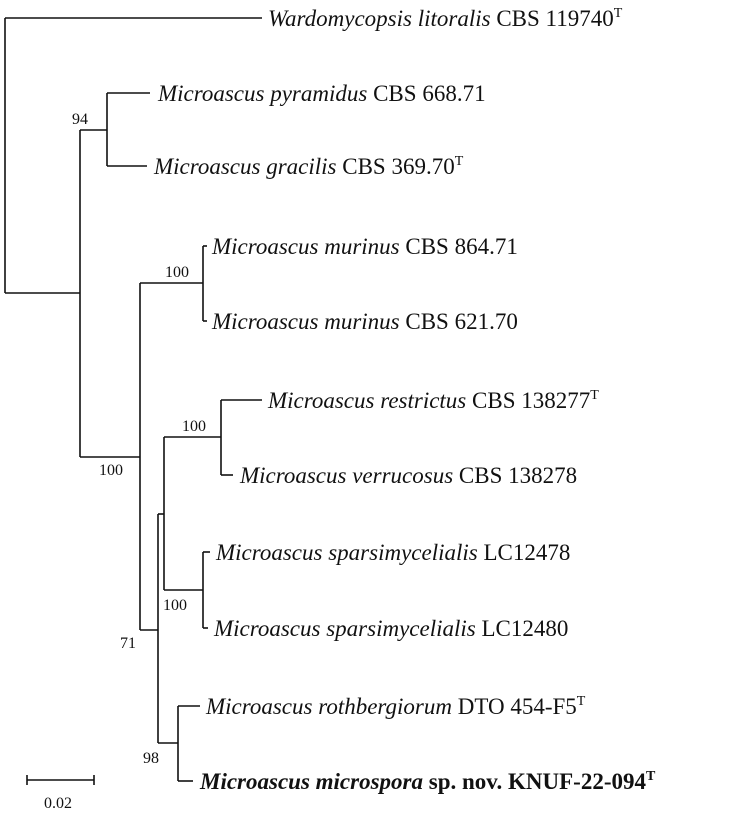  What do you see at coordinates (139, 439) in the screenshot?
I see `bootstrap-values: 94 100 100 100 100 71 98` at bounding box center [139, 439].